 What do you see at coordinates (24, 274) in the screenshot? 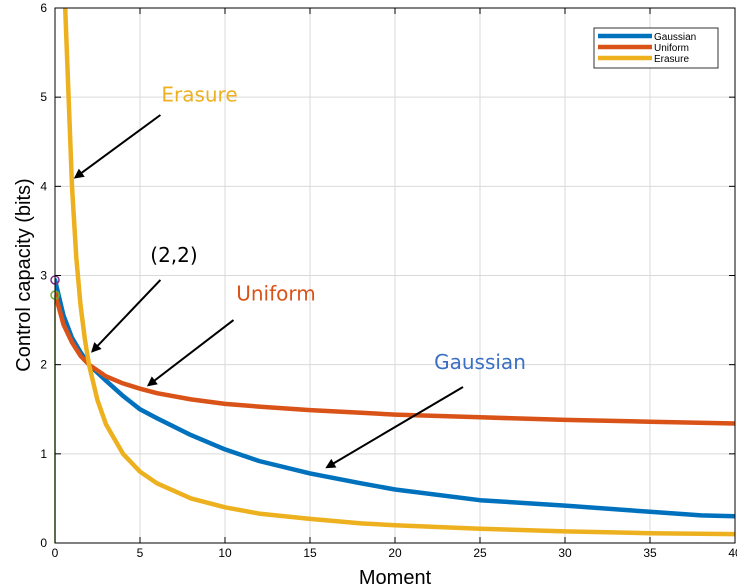
I see `y-axis-title: Control capacity (bits)` at bounding box center [24, 274].